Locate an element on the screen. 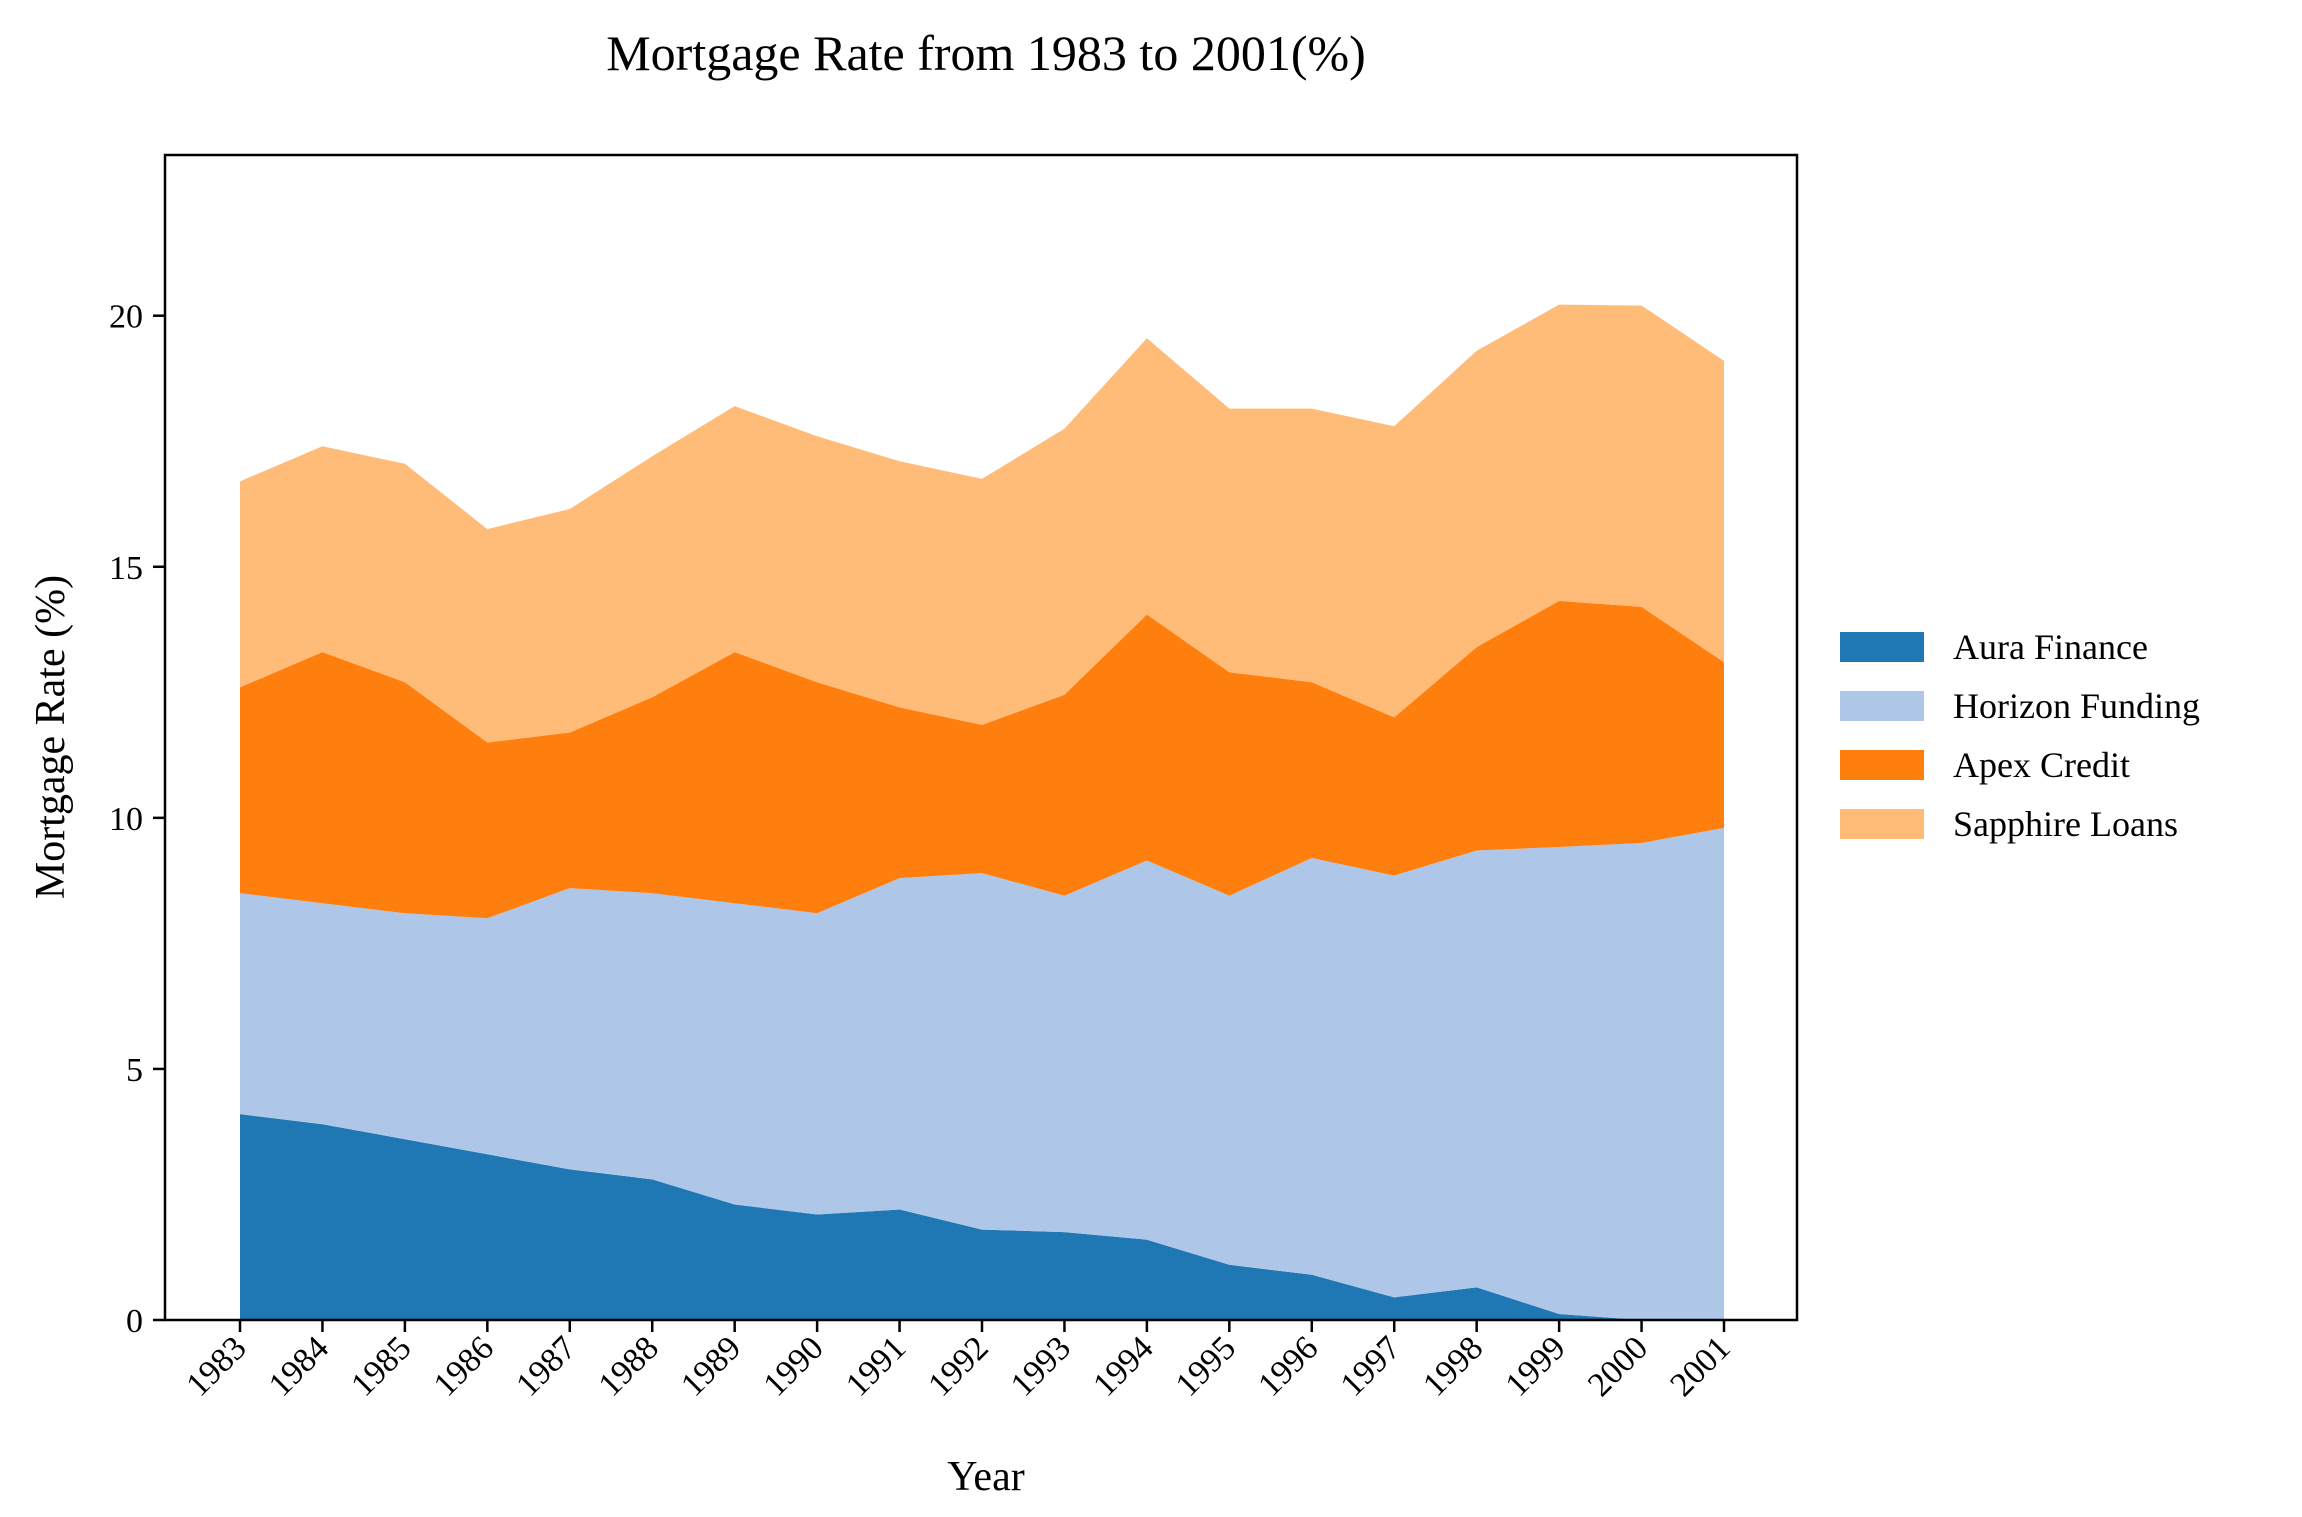  x-tick-label: 1996 is located at coordinates (1288, 1366).